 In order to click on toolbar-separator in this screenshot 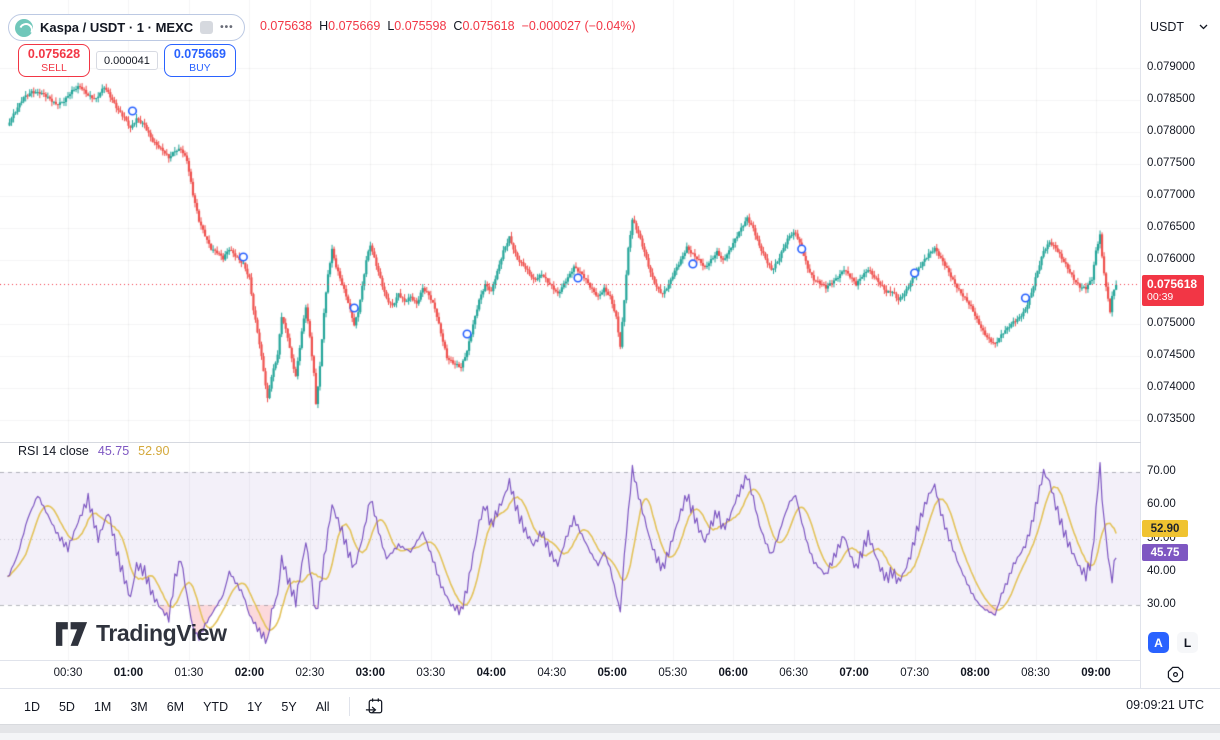, I will do `click(349, 706)`.